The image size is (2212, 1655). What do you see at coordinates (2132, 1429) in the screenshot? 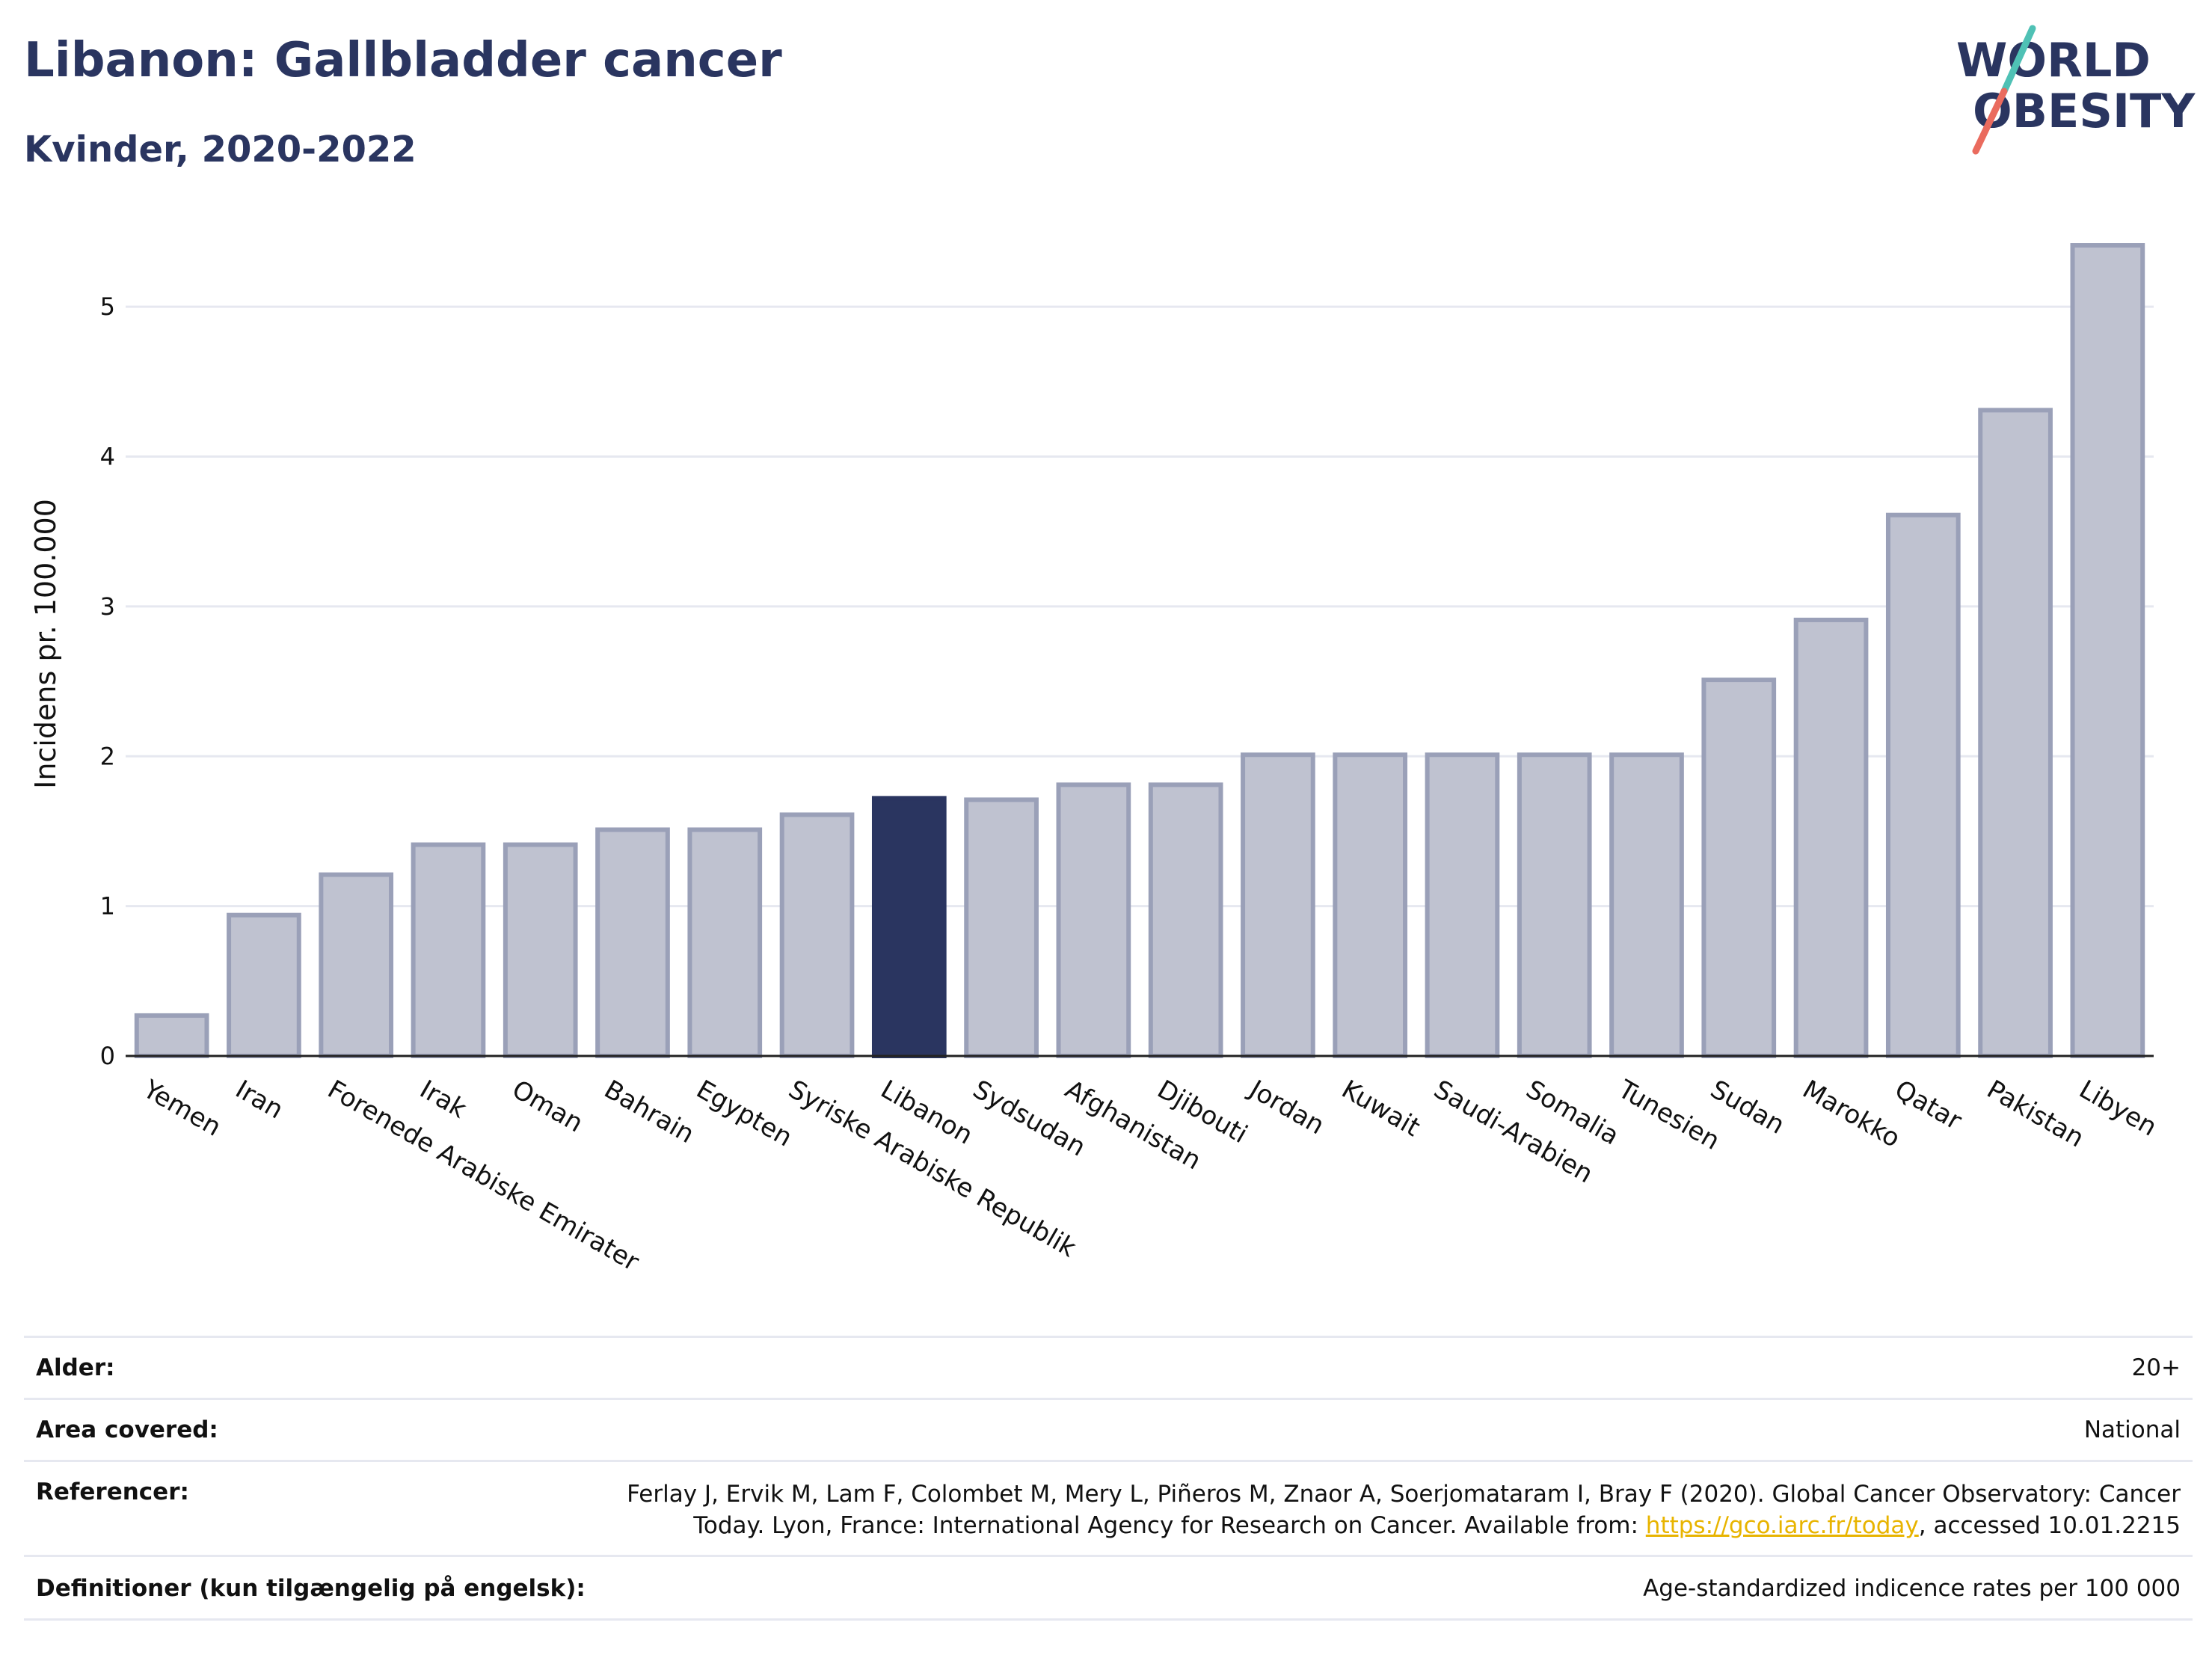
I see `area-value: National` at bounding box center [2132, 1429].